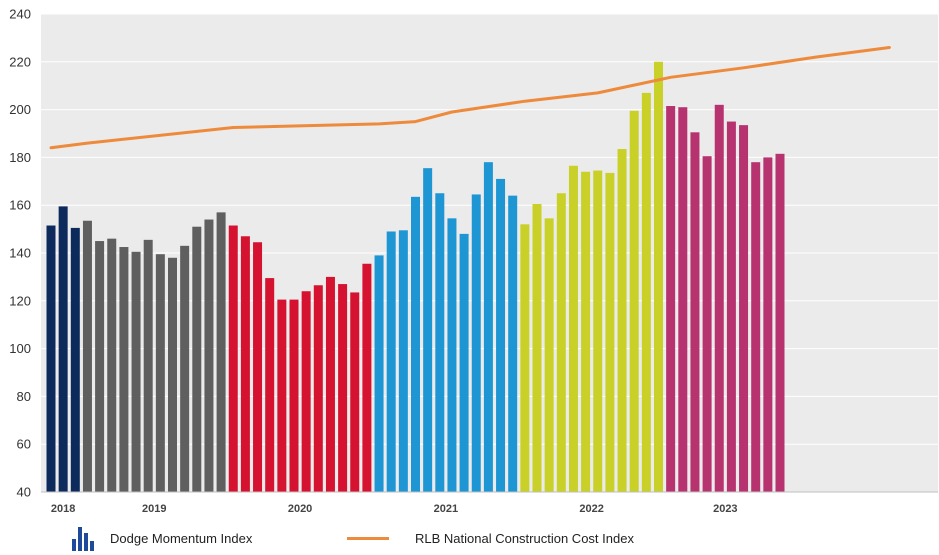  I want to click on x-year-label: 2018, so click(63, 509).